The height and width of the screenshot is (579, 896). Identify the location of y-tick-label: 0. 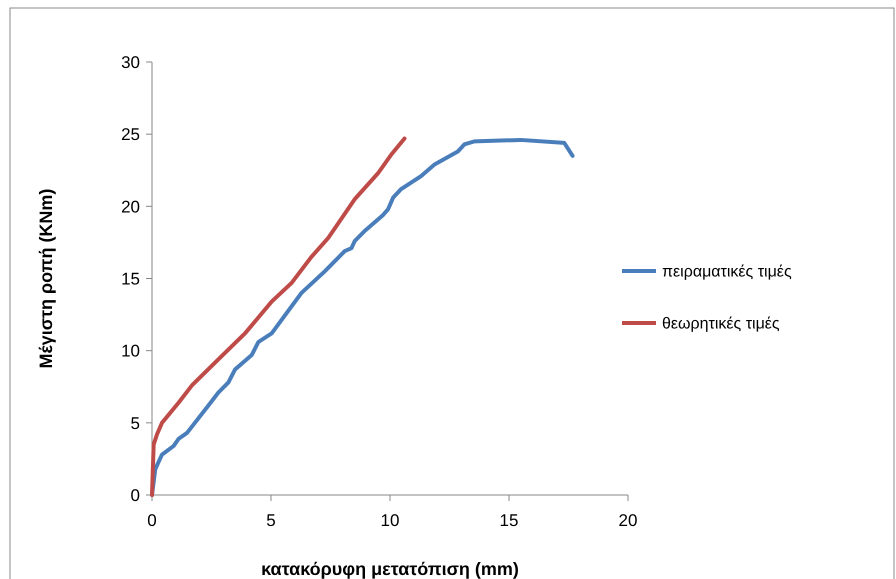
(135, 495).